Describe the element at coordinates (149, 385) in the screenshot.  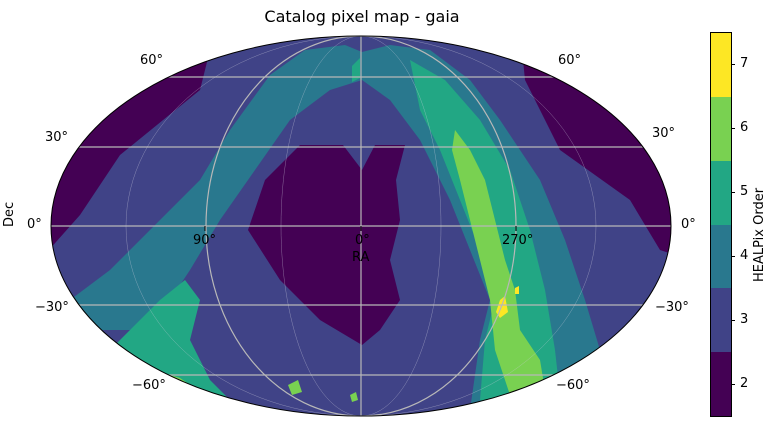
I see `ytick-left-m60: −60°` at that location.